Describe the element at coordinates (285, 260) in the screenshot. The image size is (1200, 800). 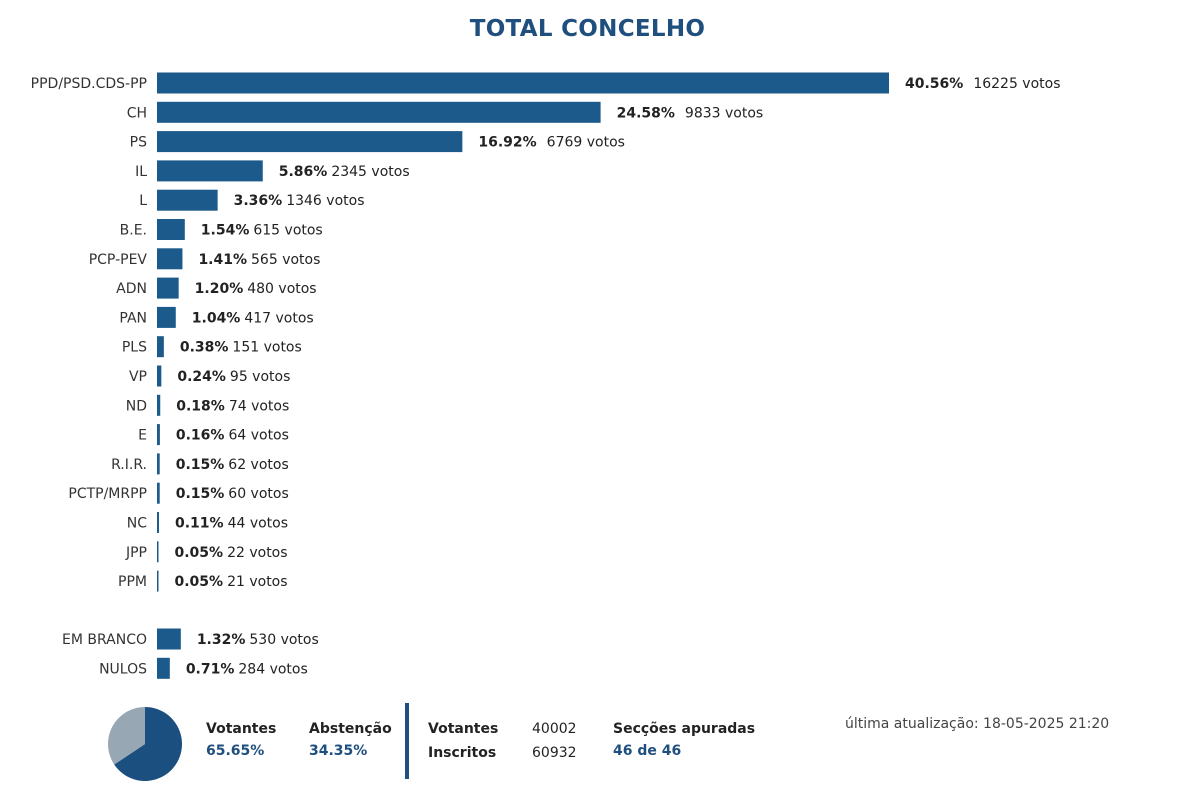
I see `votes-label: 565 votos` at that location.